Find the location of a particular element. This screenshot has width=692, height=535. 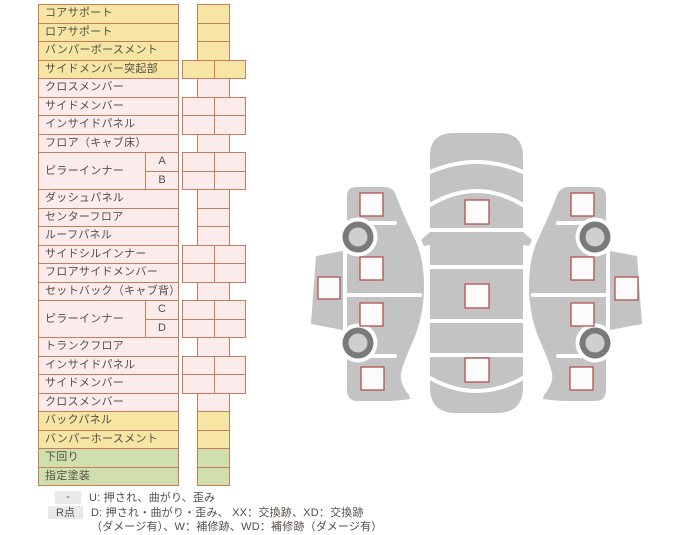

part-label: バンパーボースメント is located at coordinates (108, 51).